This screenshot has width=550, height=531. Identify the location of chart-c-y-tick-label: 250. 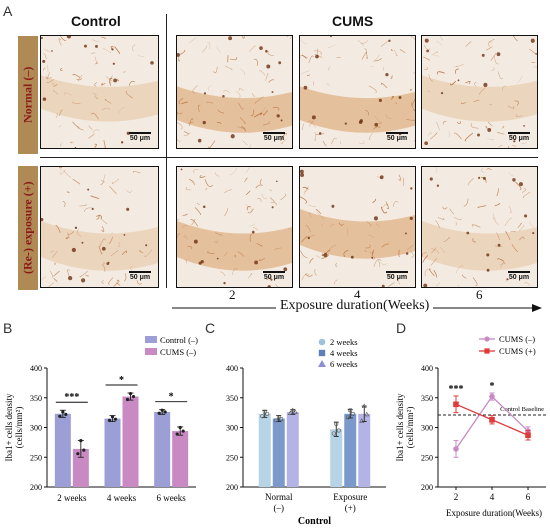
(232, 457).